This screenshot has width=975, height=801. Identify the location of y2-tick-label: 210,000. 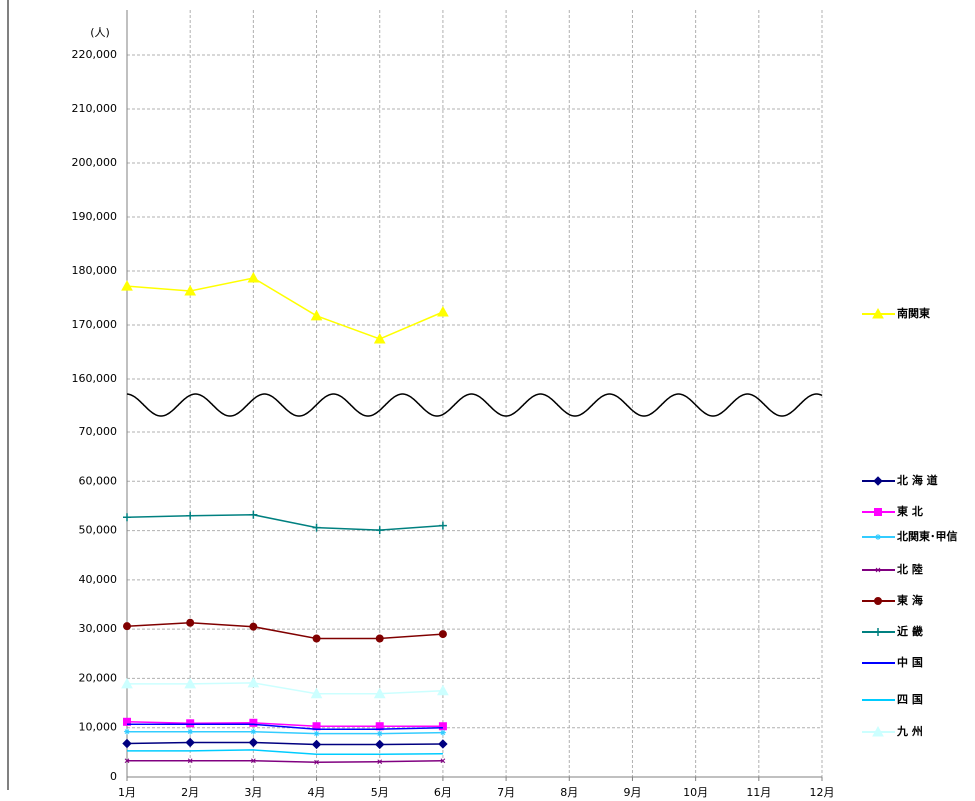
(95, 108).